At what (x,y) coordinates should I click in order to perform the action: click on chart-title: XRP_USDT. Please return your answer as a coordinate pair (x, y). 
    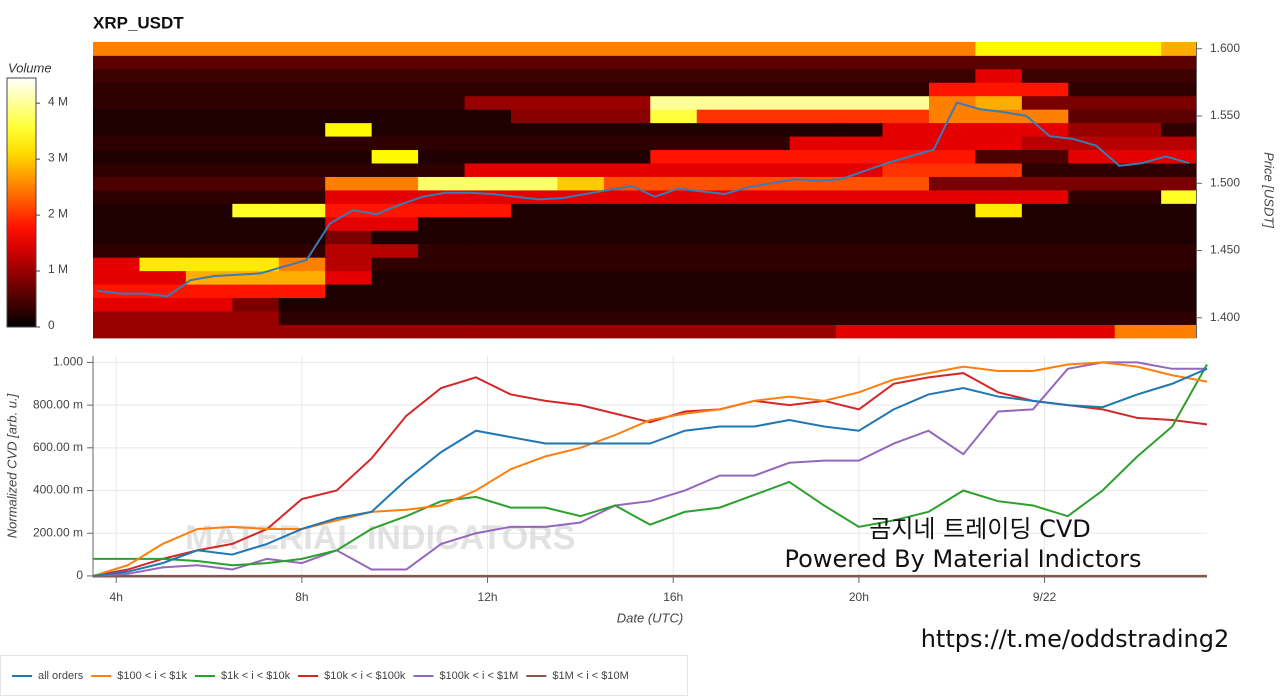
    Looking at the image, I should click on (138, 22).